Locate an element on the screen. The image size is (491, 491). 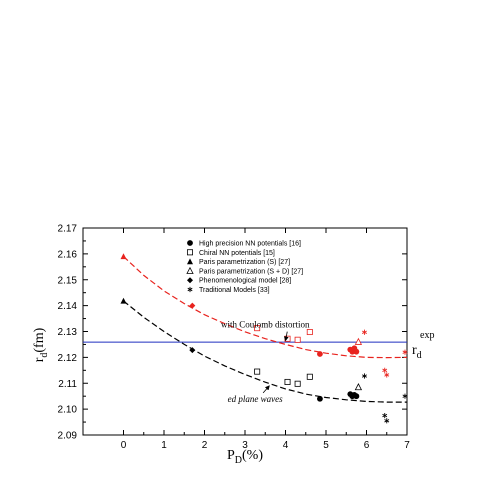
x-tick-label-4: 4 is located at coordinates (286, 445).